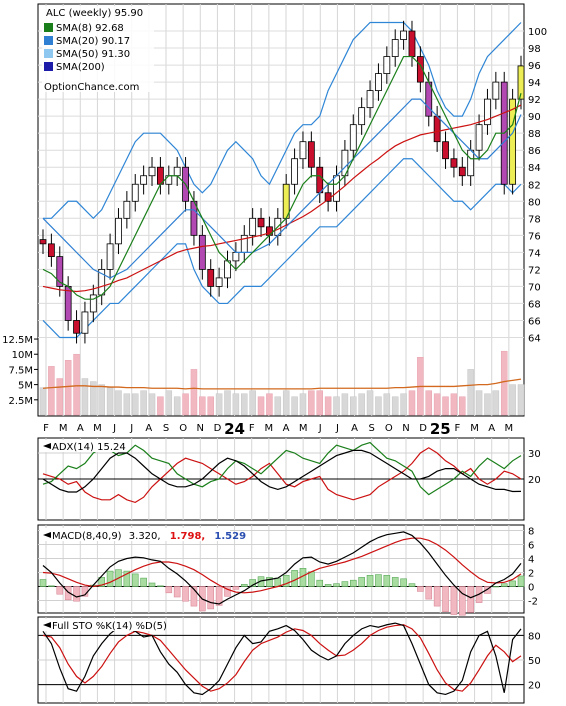 This screenshot has height=706, width=566. Describe the element at coordinates (354, 428) in the screenshot. I see `x-tick-18: A` at that location.